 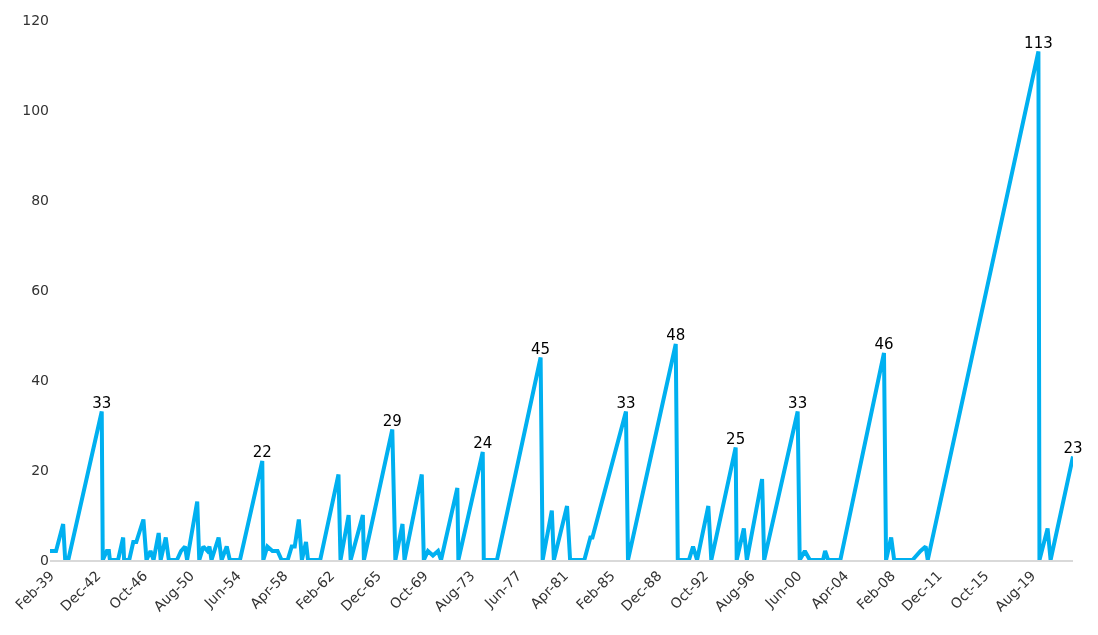 What do you see at coordinates (483, 443) in the screenshot?
I see `data-label: 24` at bounding box center [483, 443].